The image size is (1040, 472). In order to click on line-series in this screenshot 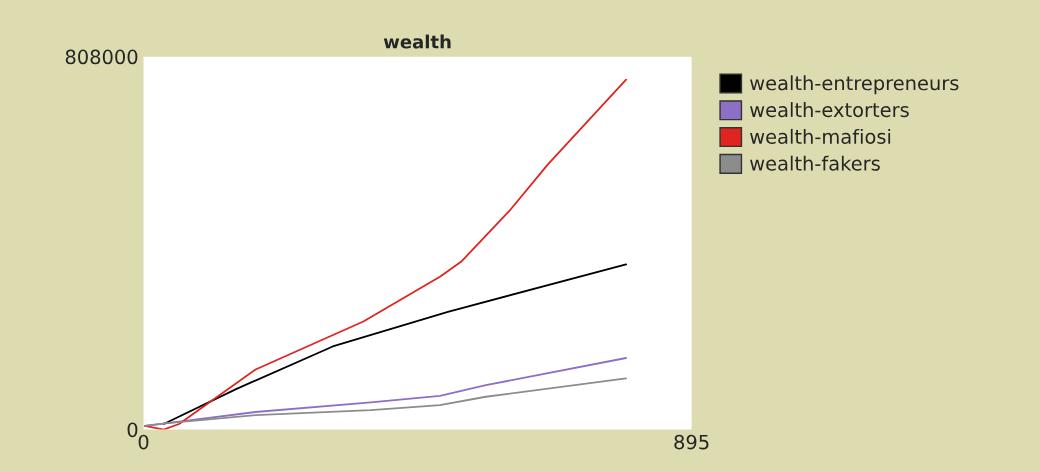, I will do `click(385, 402)`.